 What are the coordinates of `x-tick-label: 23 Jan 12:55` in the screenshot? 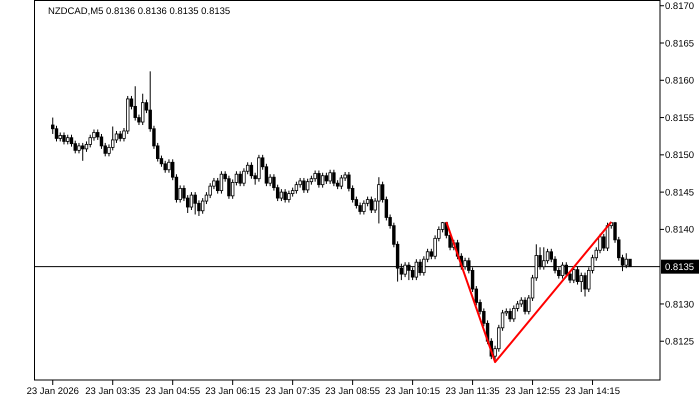 It's located at (532, 391).